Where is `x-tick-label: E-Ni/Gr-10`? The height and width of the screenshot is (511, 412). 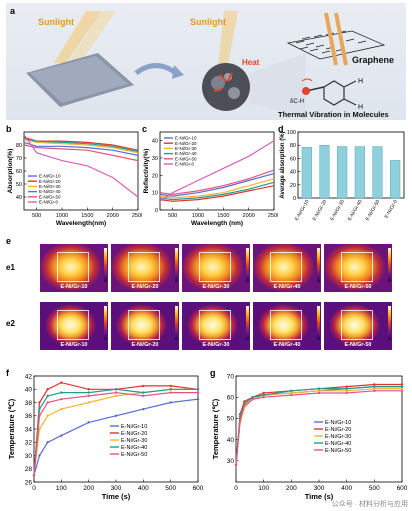
x-tick-label: E-Ni/Gr-10 is located at coordinates (302, 210).